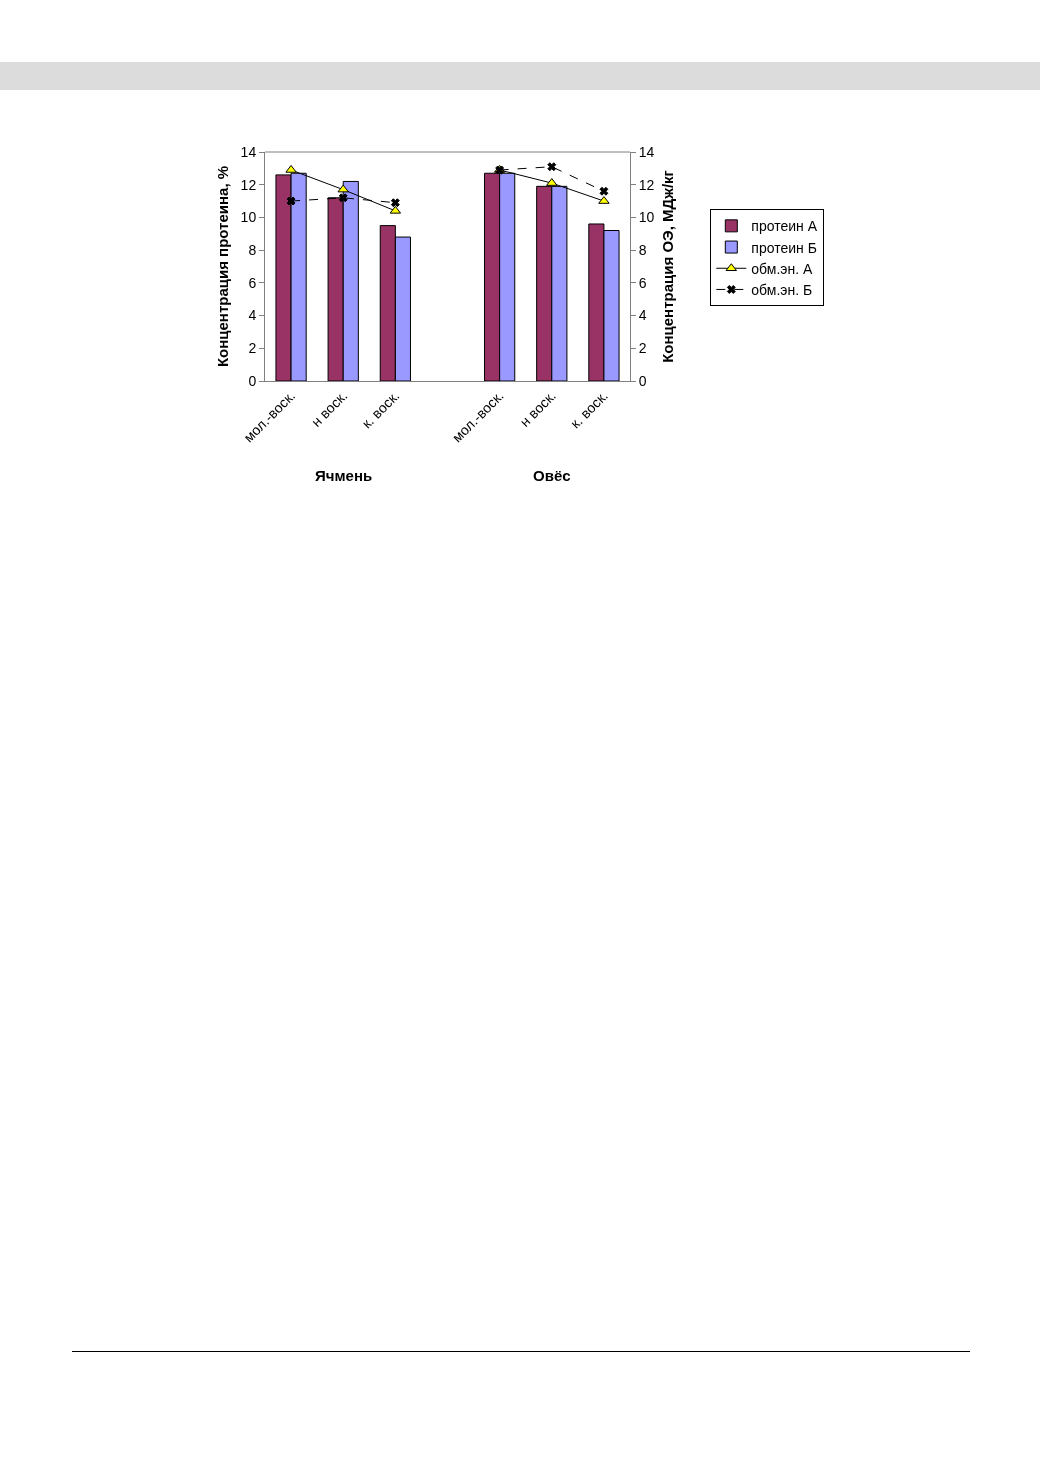 This screenshot has height=1471, width=1040. Describe the element at coordinates (646, 151) in the screenshot. I see `y2-tick-label: 14` at that location.